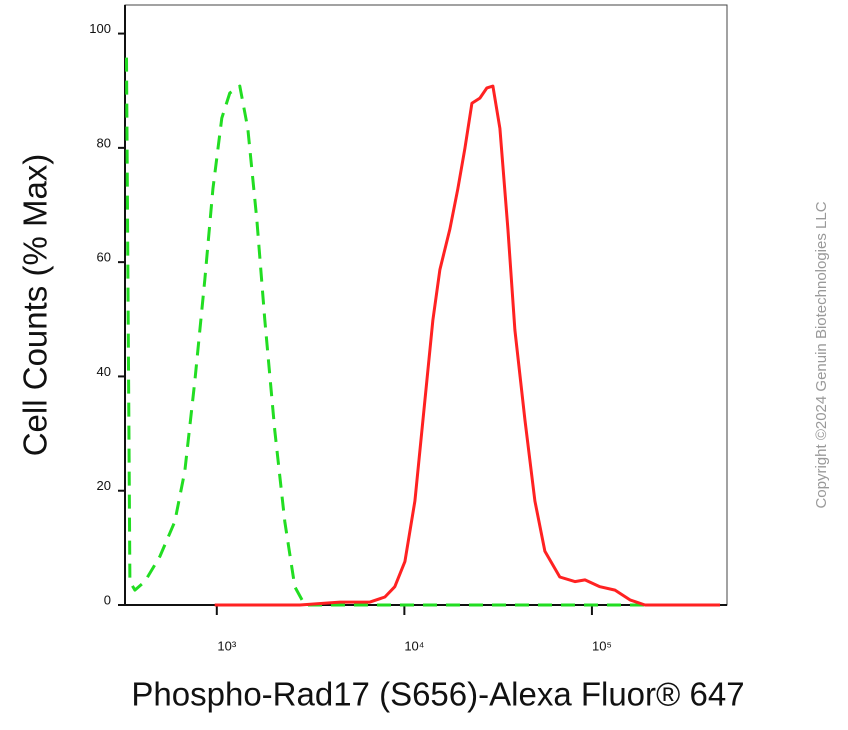 This screenshot has height=730, width=848. Describe the element at coordinates (104, 371) in the screenshot. I see `y-tick-label: 40` at that location.